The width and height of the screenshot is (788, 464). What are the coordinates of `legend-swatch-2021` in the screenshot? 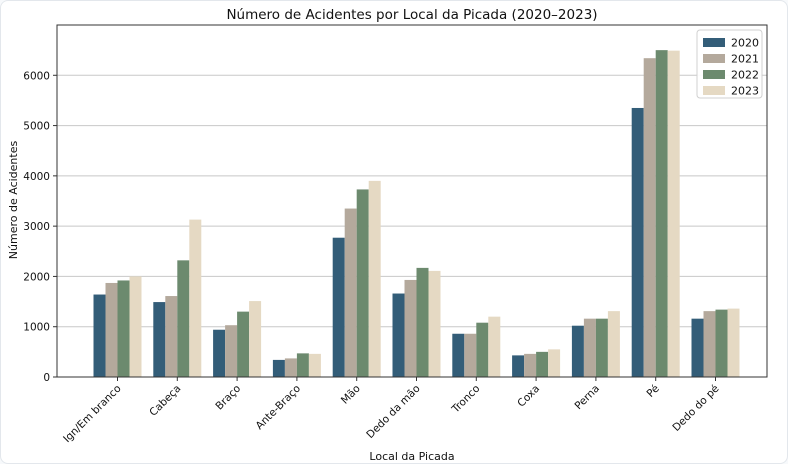 It's located at (714, 58).